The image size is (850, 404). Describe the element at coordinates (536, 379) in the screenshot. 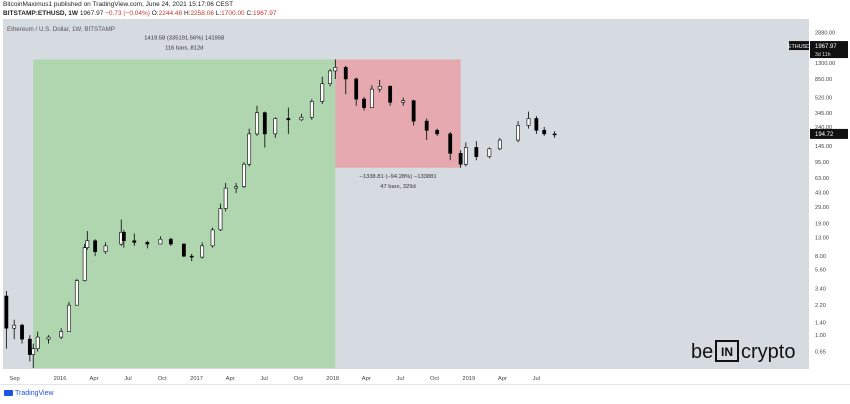

I see `x-tick-label-15: Jul` at that location.